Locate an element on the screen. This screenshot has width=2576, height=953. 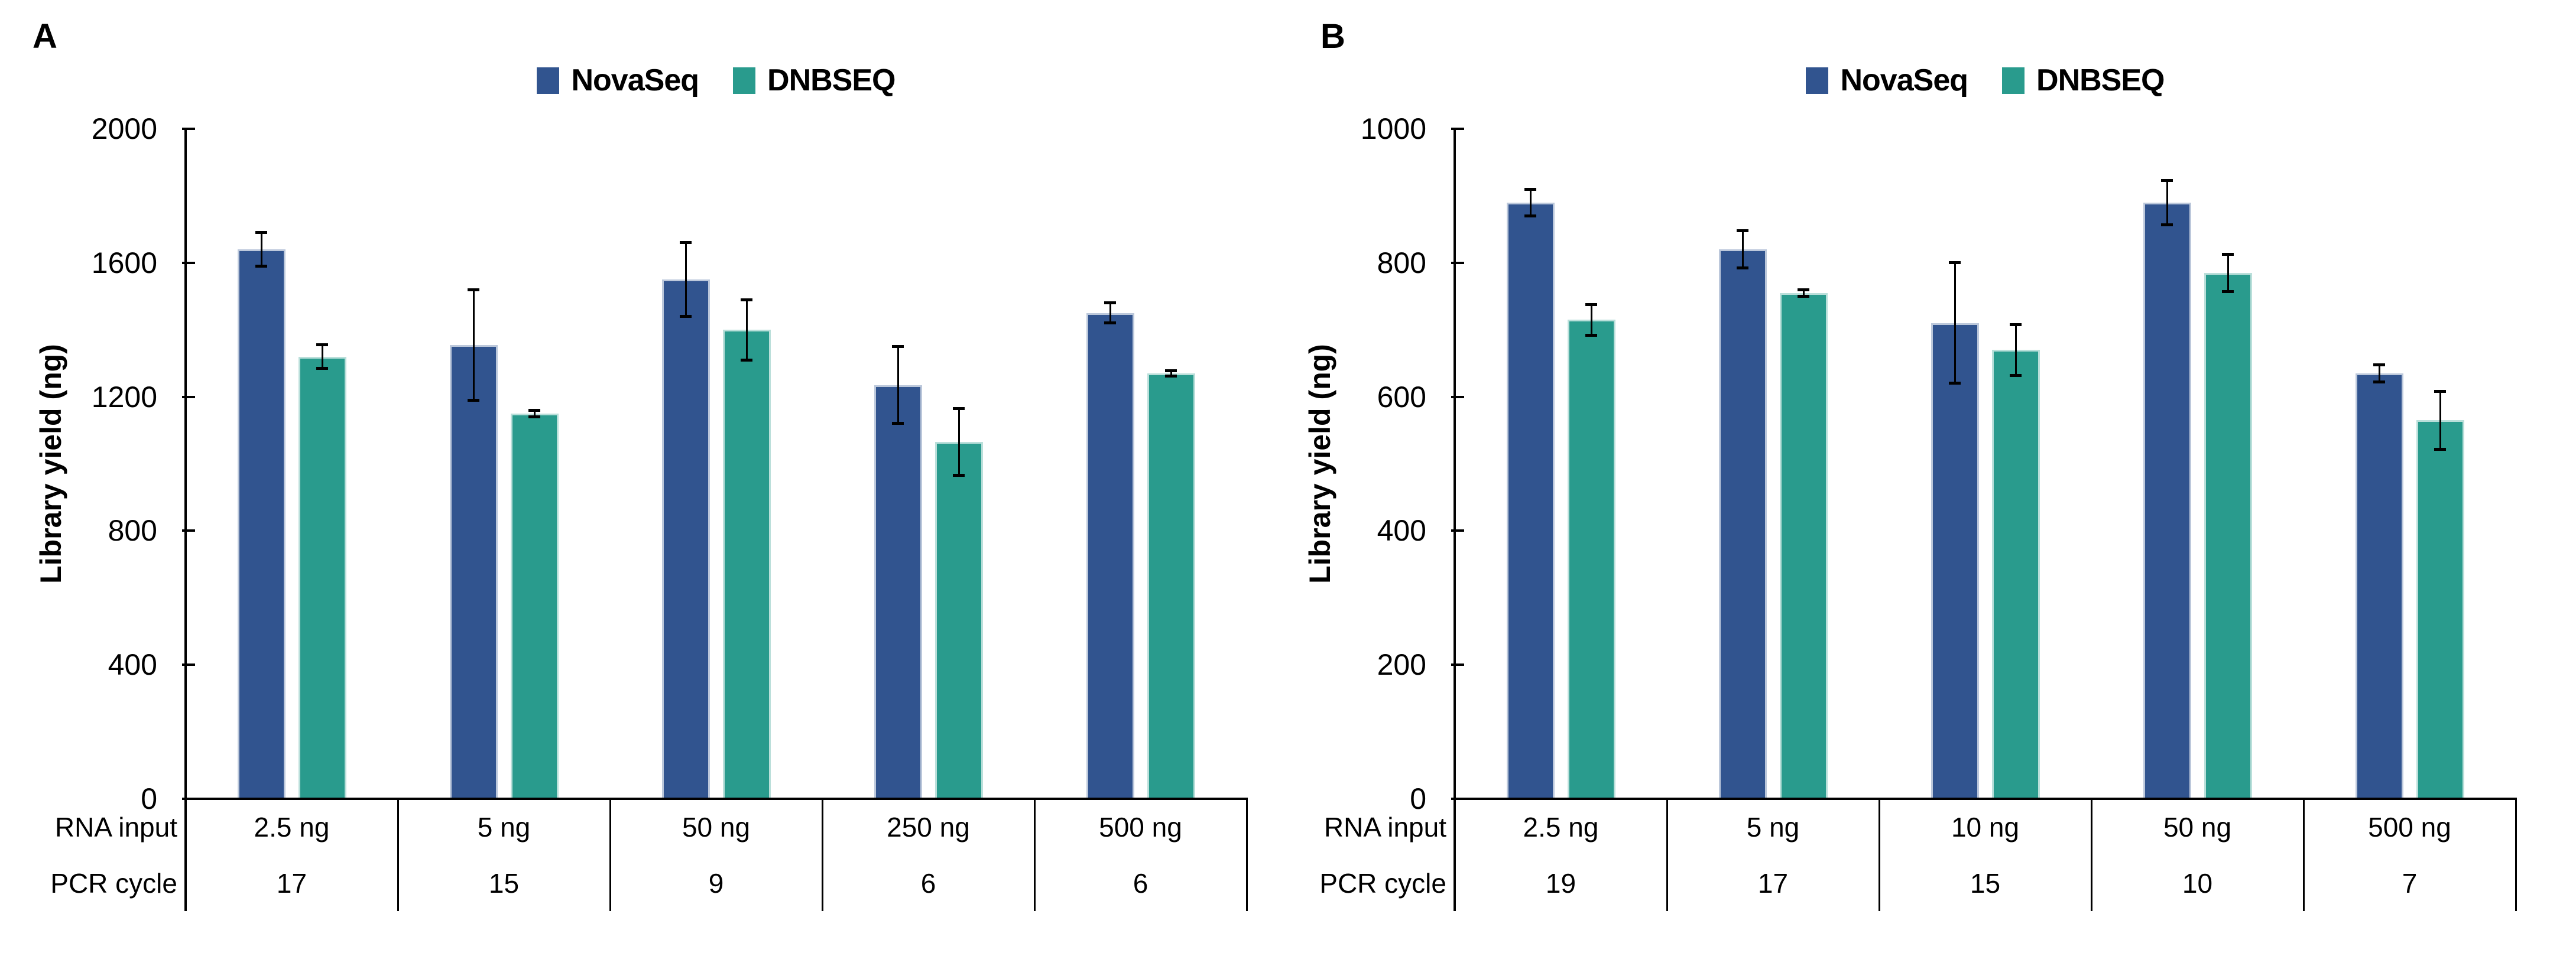
table-cell-pcr-cycle: 19 is located at coordinates (1560, 883).